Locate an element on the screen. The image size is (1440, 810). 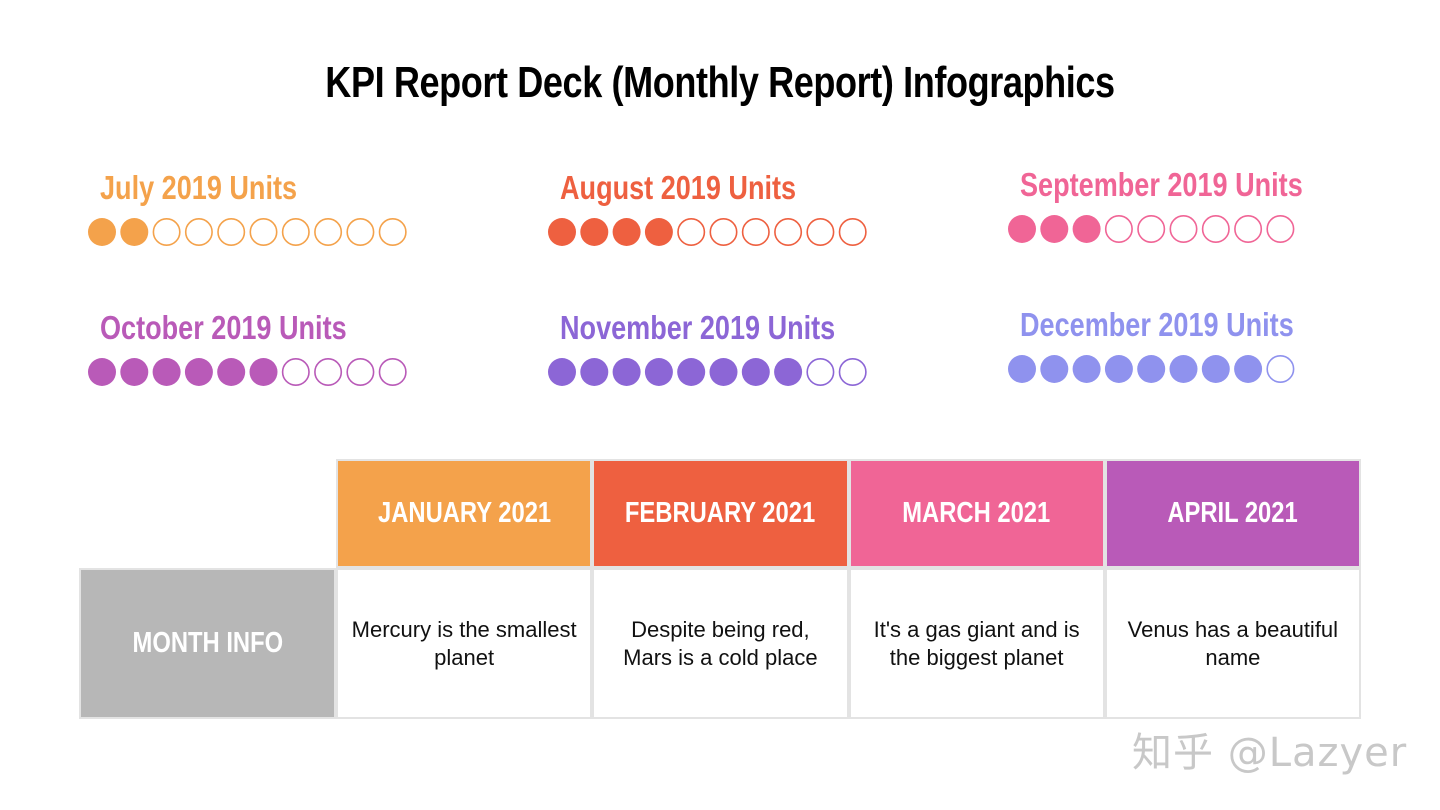
column-header-label: MARCH 2021 is located at coordinates (976, 513).